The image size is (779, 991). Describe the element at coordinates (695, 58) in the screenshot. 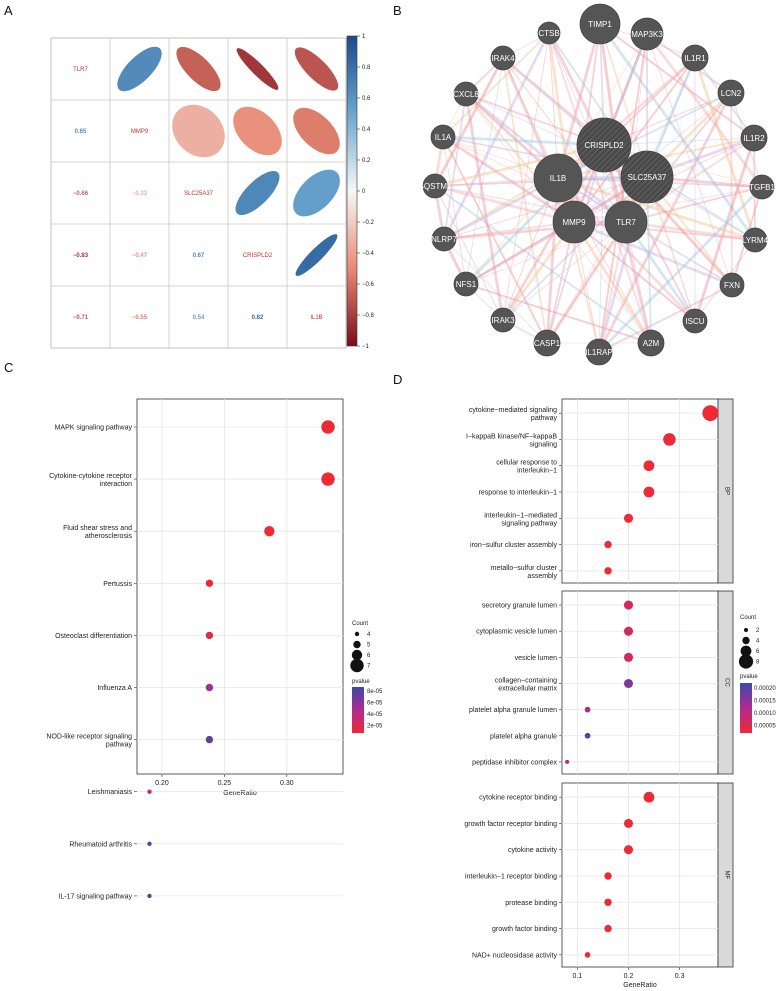

I see `node-il1r1` at that location.